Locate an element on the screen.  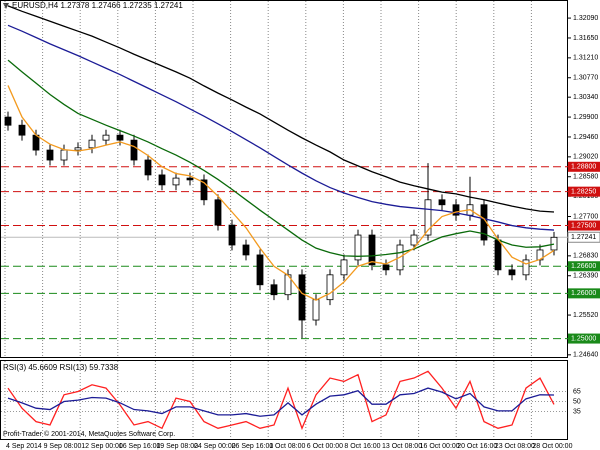
y-tick-label: 1.30770 is located at coordinates (585, 78).